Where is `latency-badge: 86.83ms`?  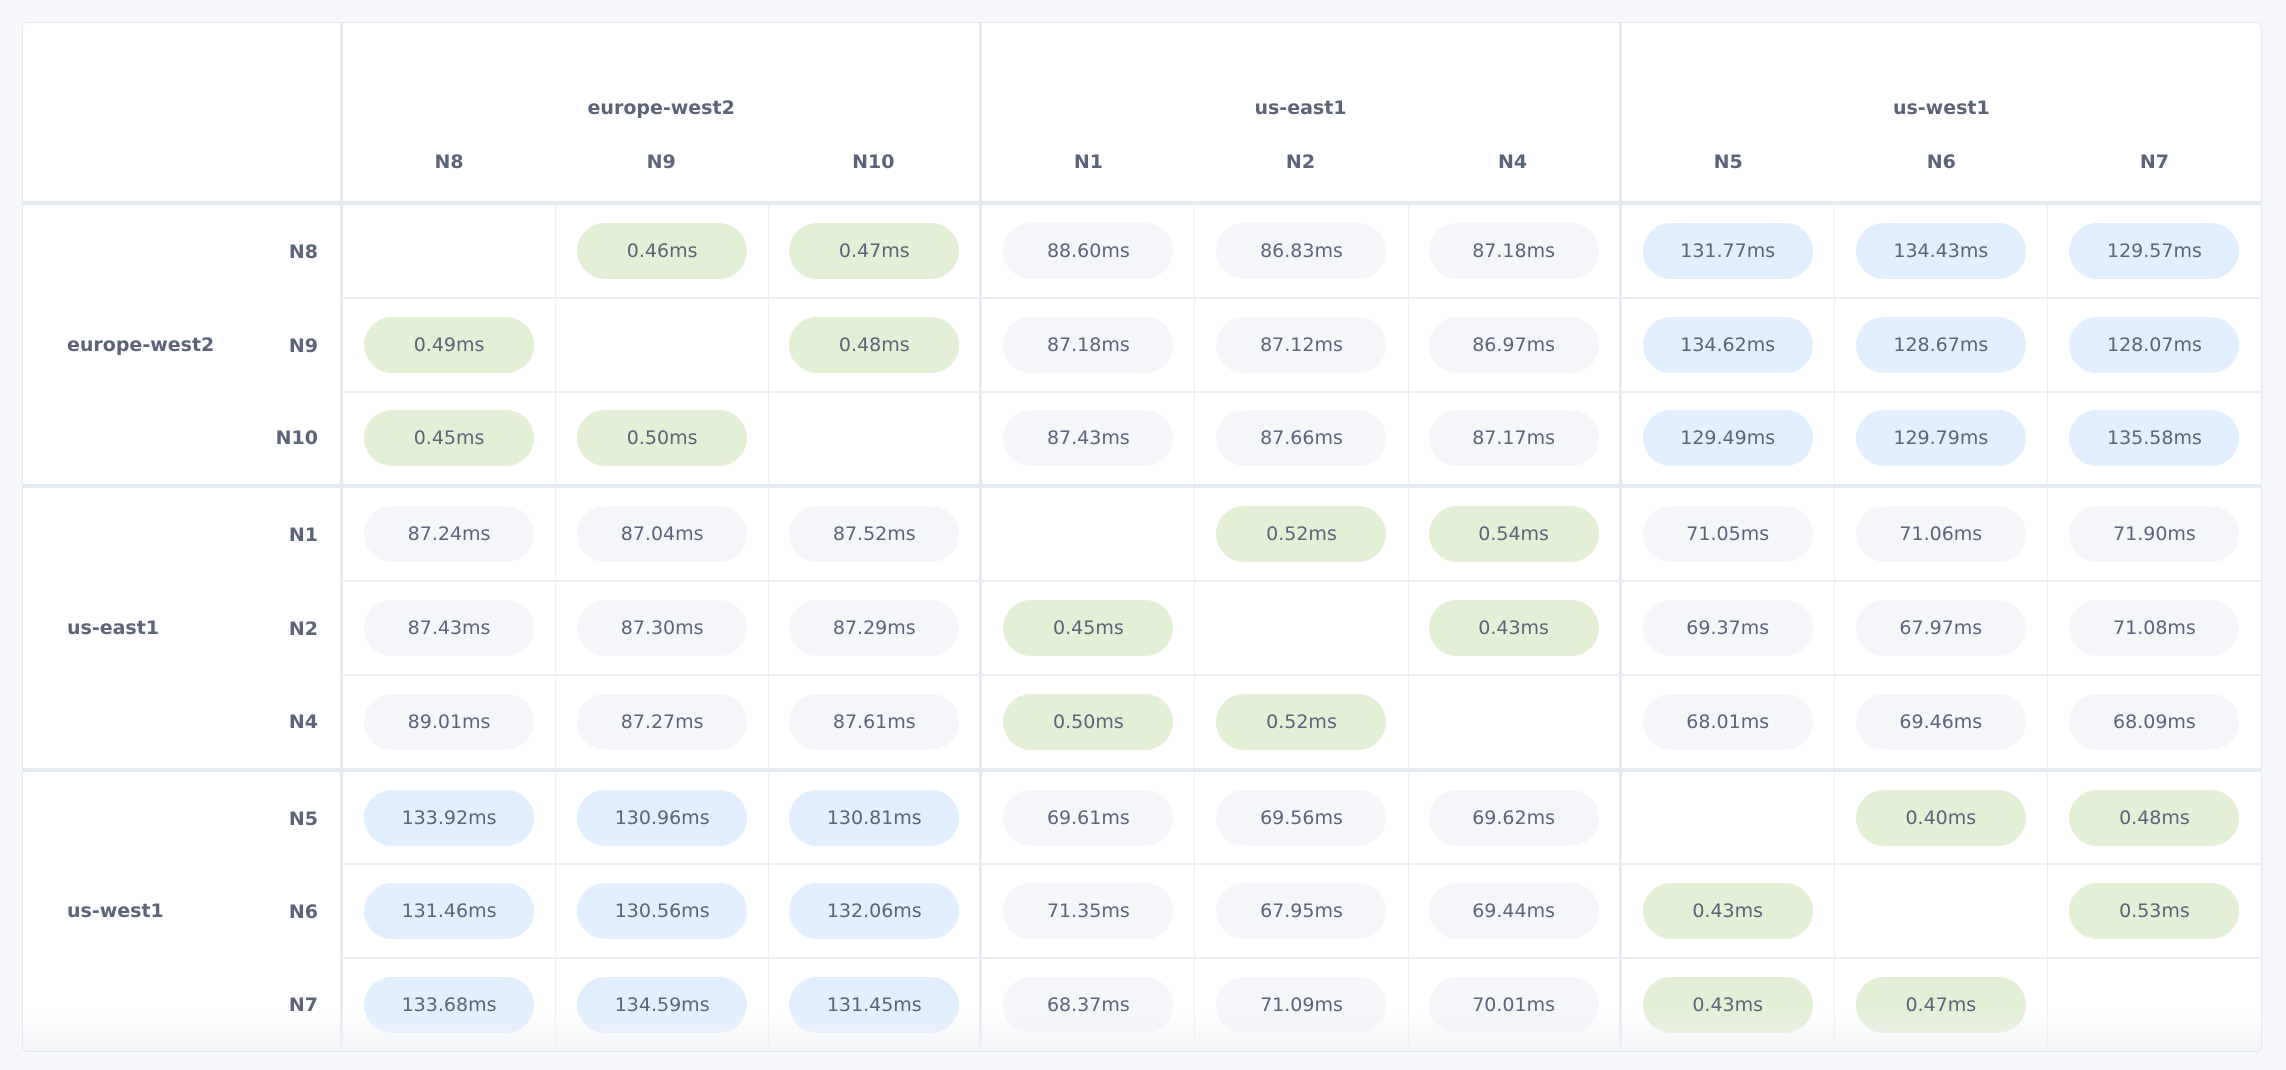
latency-badge: 86.83ms is located at coordinates (1301, 250).